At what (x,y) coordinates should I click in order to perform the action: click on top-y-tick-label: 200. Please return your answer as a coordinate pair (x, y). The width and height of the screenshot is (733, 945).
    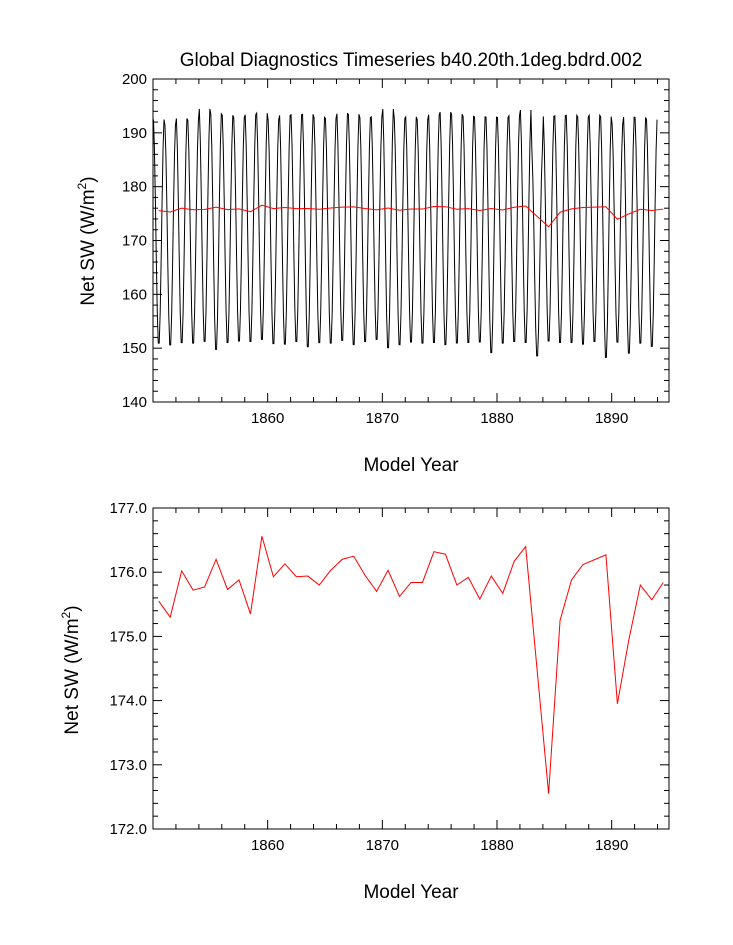
    Looking at the image, I should click on (134, 79).